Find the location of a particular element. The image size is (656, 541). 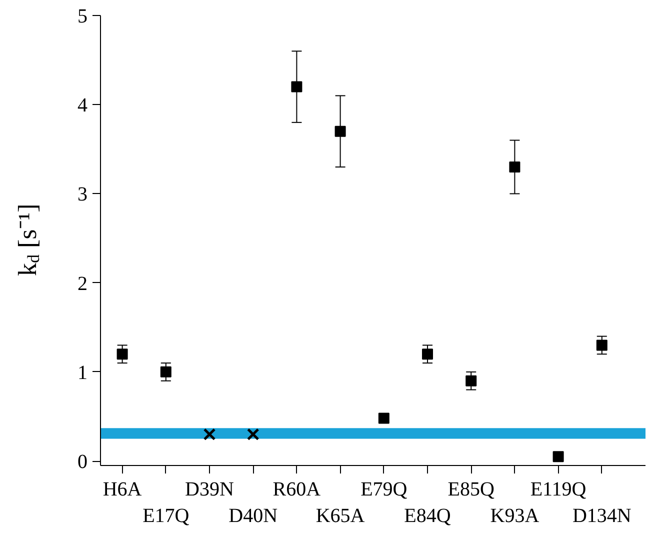

x-tick-label: D40N is located at coordinates (253, 515).